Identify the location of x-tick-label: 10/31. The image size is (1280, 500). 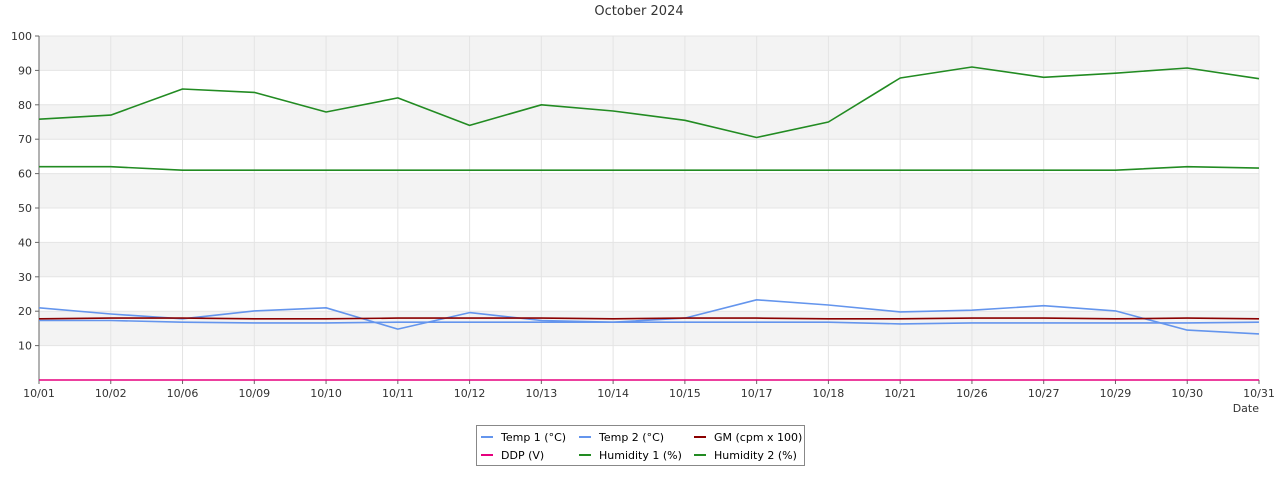
(1259, 393).